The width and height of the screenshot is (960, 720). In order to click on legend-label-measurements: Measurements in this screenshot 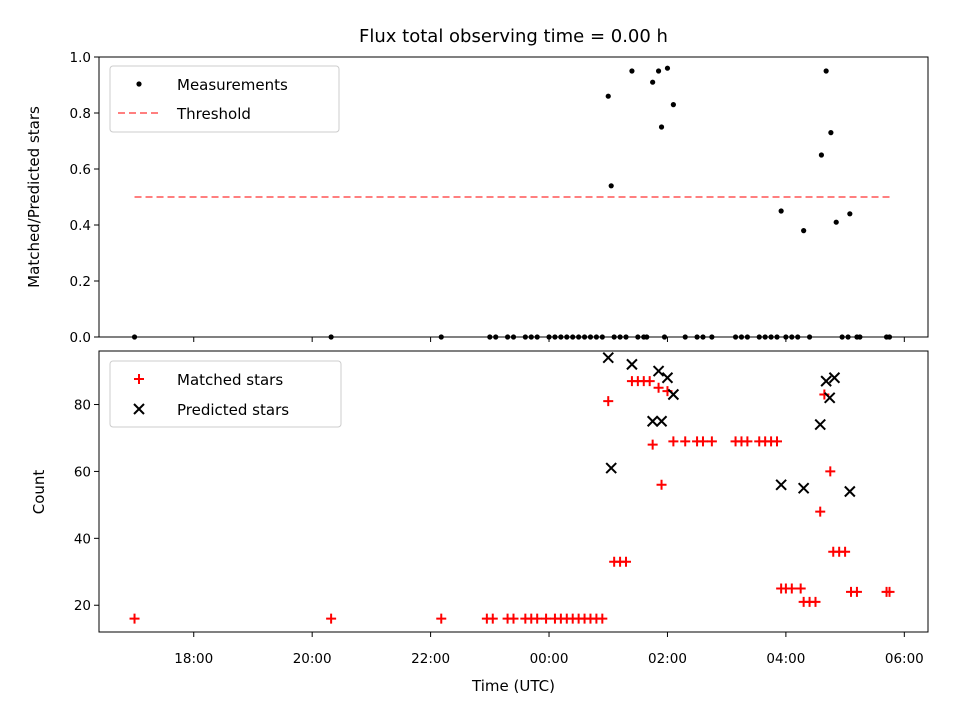, I will do `click(232, 85)`.